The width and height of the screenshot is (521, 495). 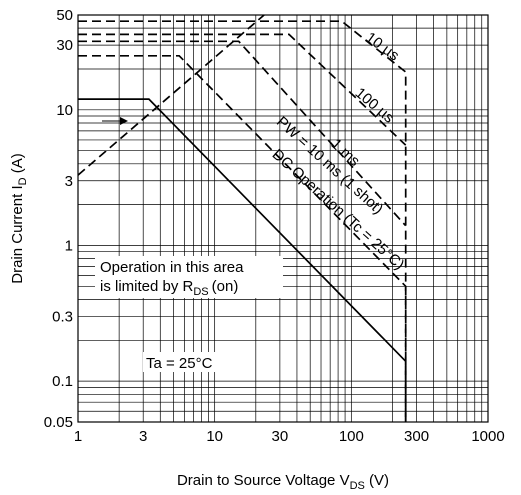 I want to click on y-tick-label: 1, so click(x=69, y=245).